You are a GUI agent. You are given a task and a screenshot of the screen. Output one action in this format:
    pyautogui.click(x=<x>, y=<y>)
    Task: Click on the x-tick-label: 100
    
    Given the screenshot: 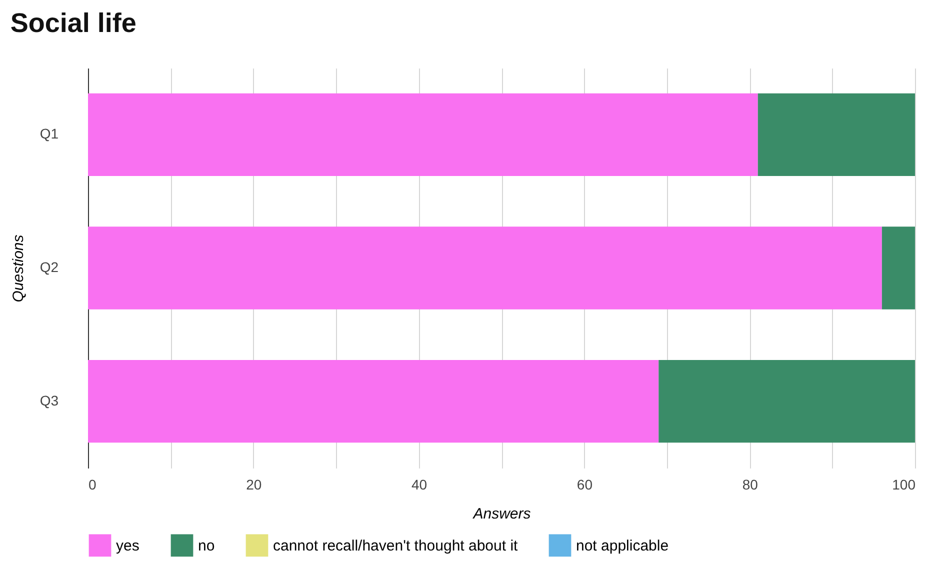 What is the action you would take?
    pyautogui.click(x=904, y=484)
    